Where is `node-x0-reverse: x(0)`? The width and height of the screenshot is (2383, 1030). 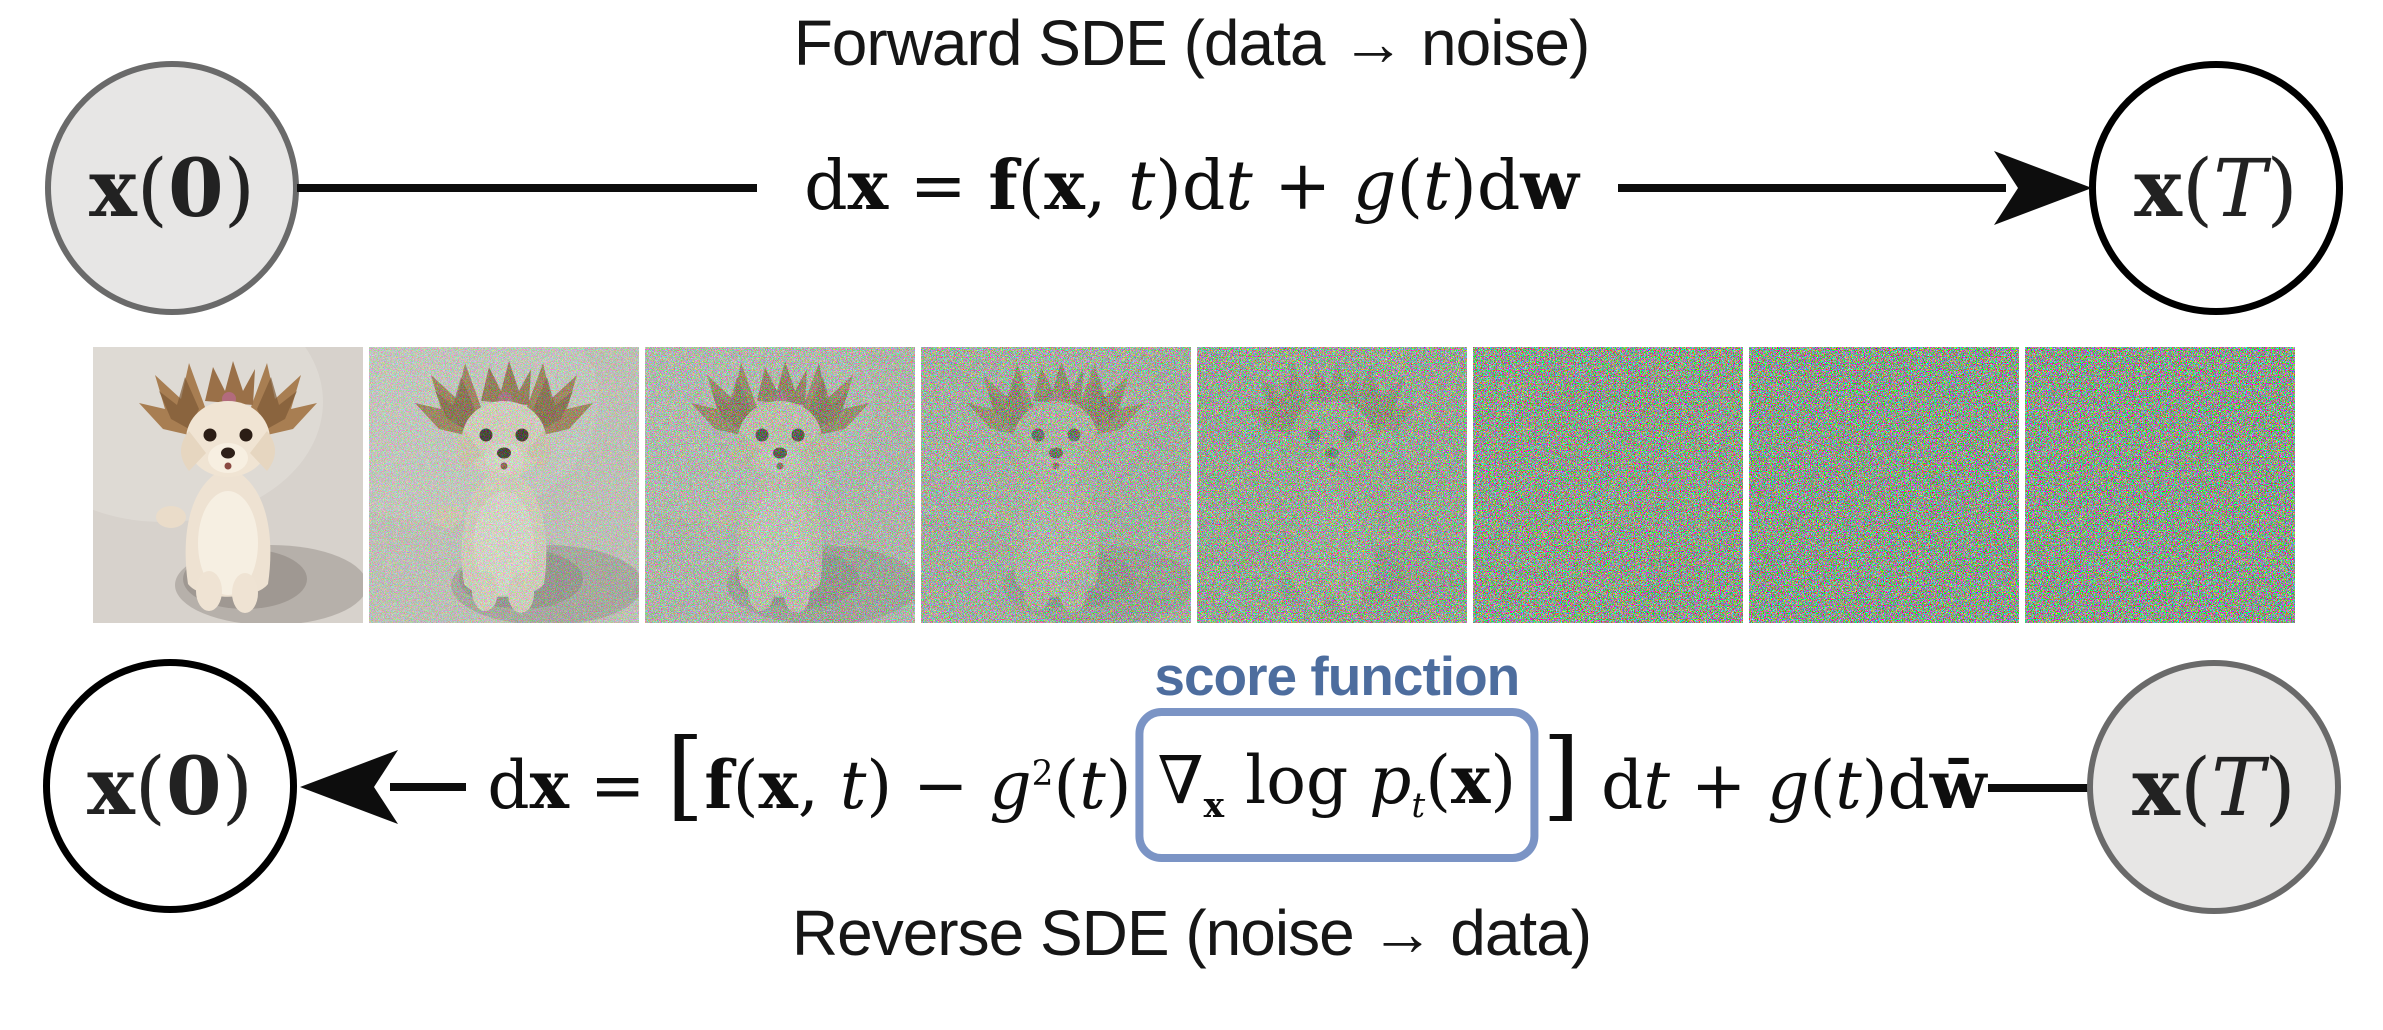 node-x0-reverse: x(0) is located at coordinates (170, 786).